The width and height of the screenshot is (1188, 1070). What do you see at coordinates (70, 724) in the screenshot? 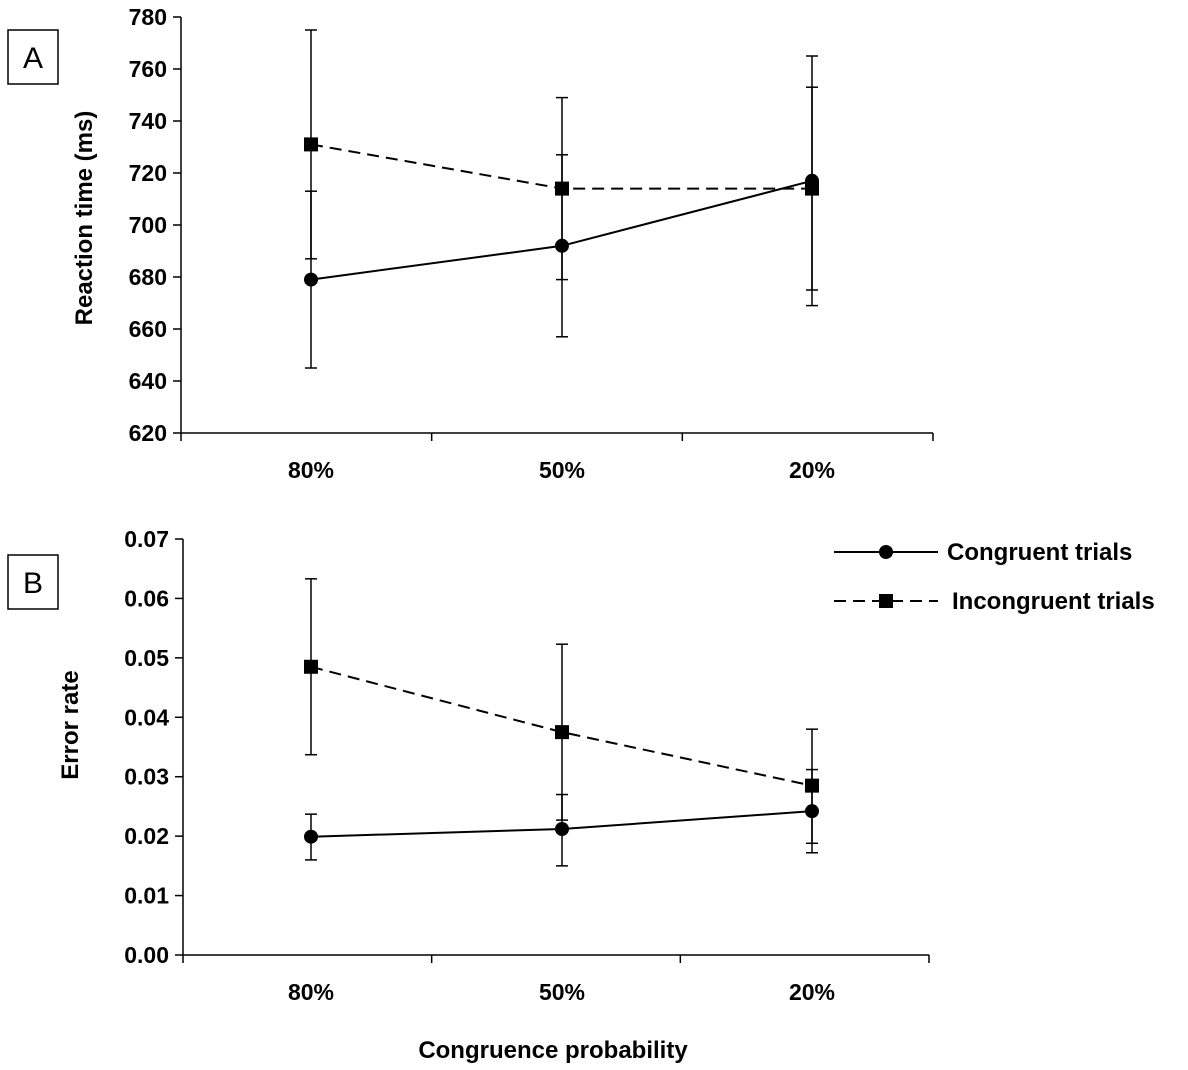
I see `y-axis-title: Error rate` at bounding box center [70, 724].